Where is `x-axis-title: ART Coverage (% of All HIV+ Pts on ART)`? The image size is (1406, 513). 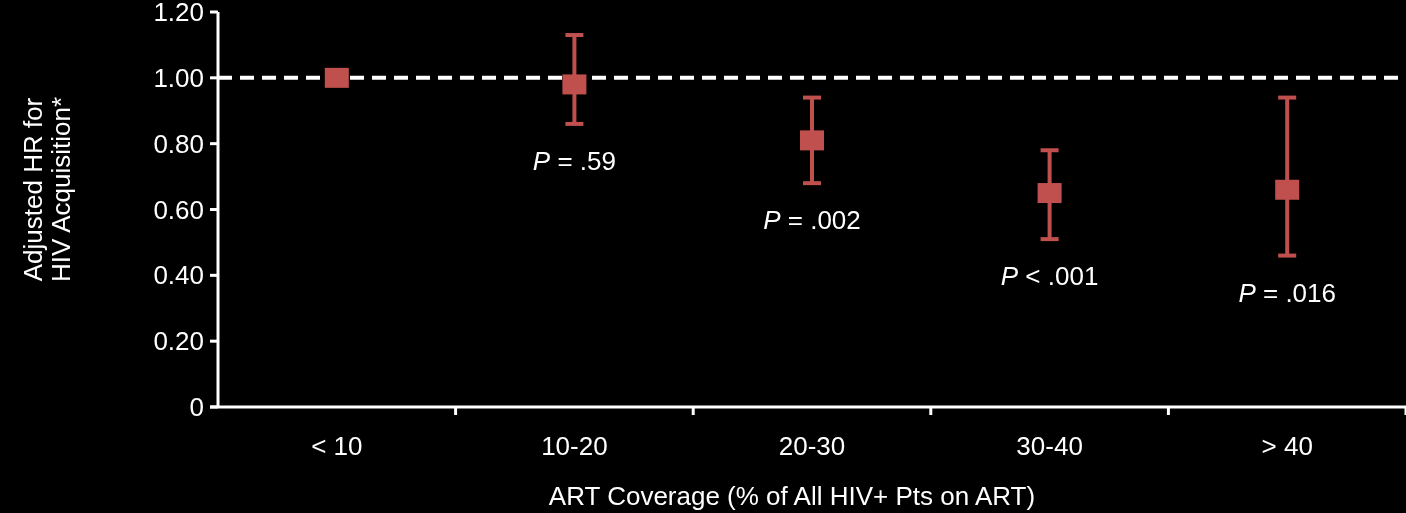
x-axis-title: ART Coverage (% of All HIV+ Pts on ART) is located at coordinates (792, 496).